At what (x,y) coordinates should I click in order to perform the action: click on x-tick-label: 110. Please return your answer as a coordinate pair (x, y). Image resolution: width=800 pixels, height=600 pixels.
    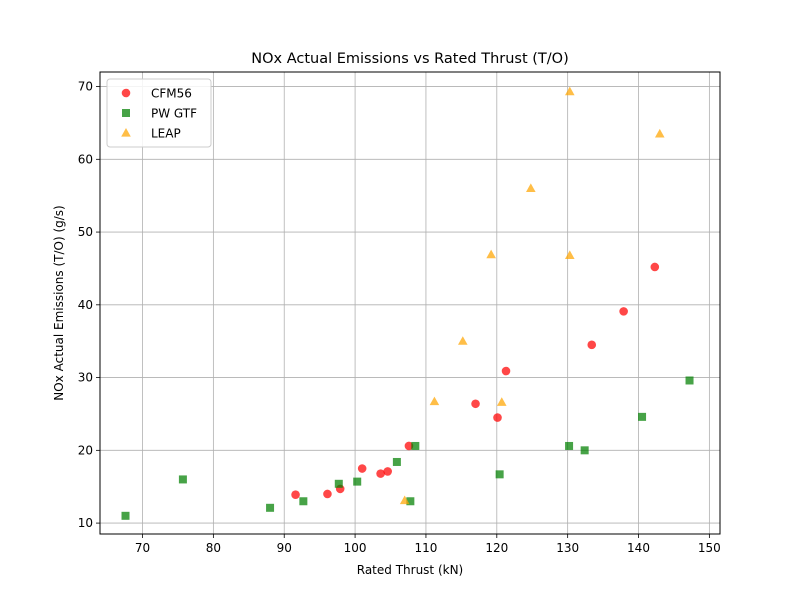
    Looking at the image, I should click on (425, 548).